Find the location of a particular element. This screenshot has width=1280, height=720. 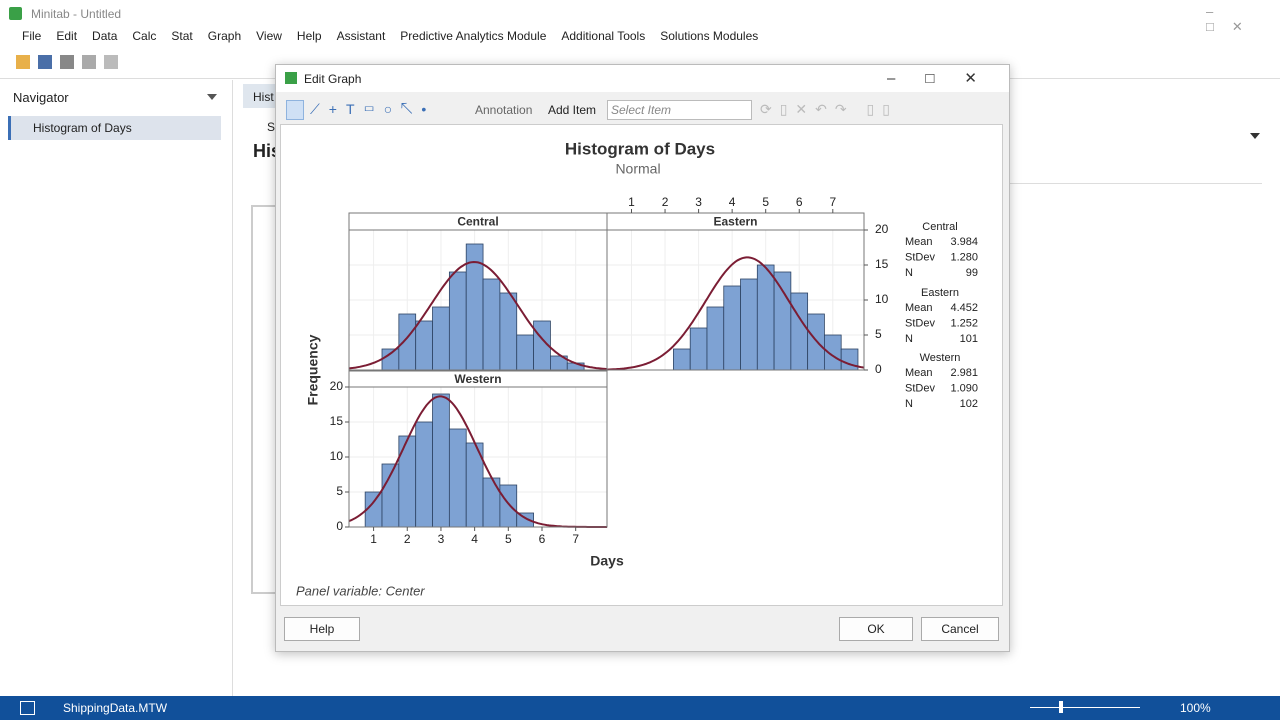

window-controls: –□✕ is located at coordinates (1233, 19).